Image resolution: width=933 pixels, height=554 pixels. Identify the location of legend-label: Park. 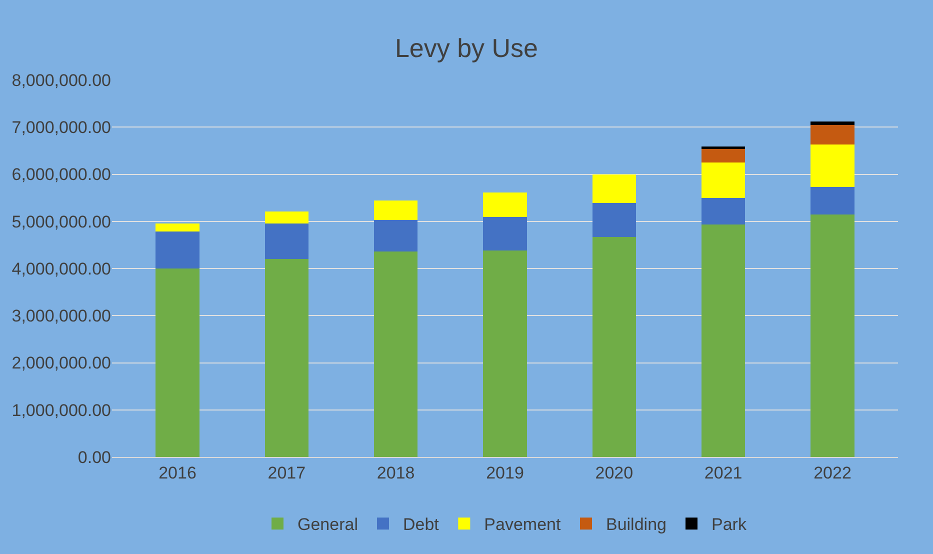
(729, 524).